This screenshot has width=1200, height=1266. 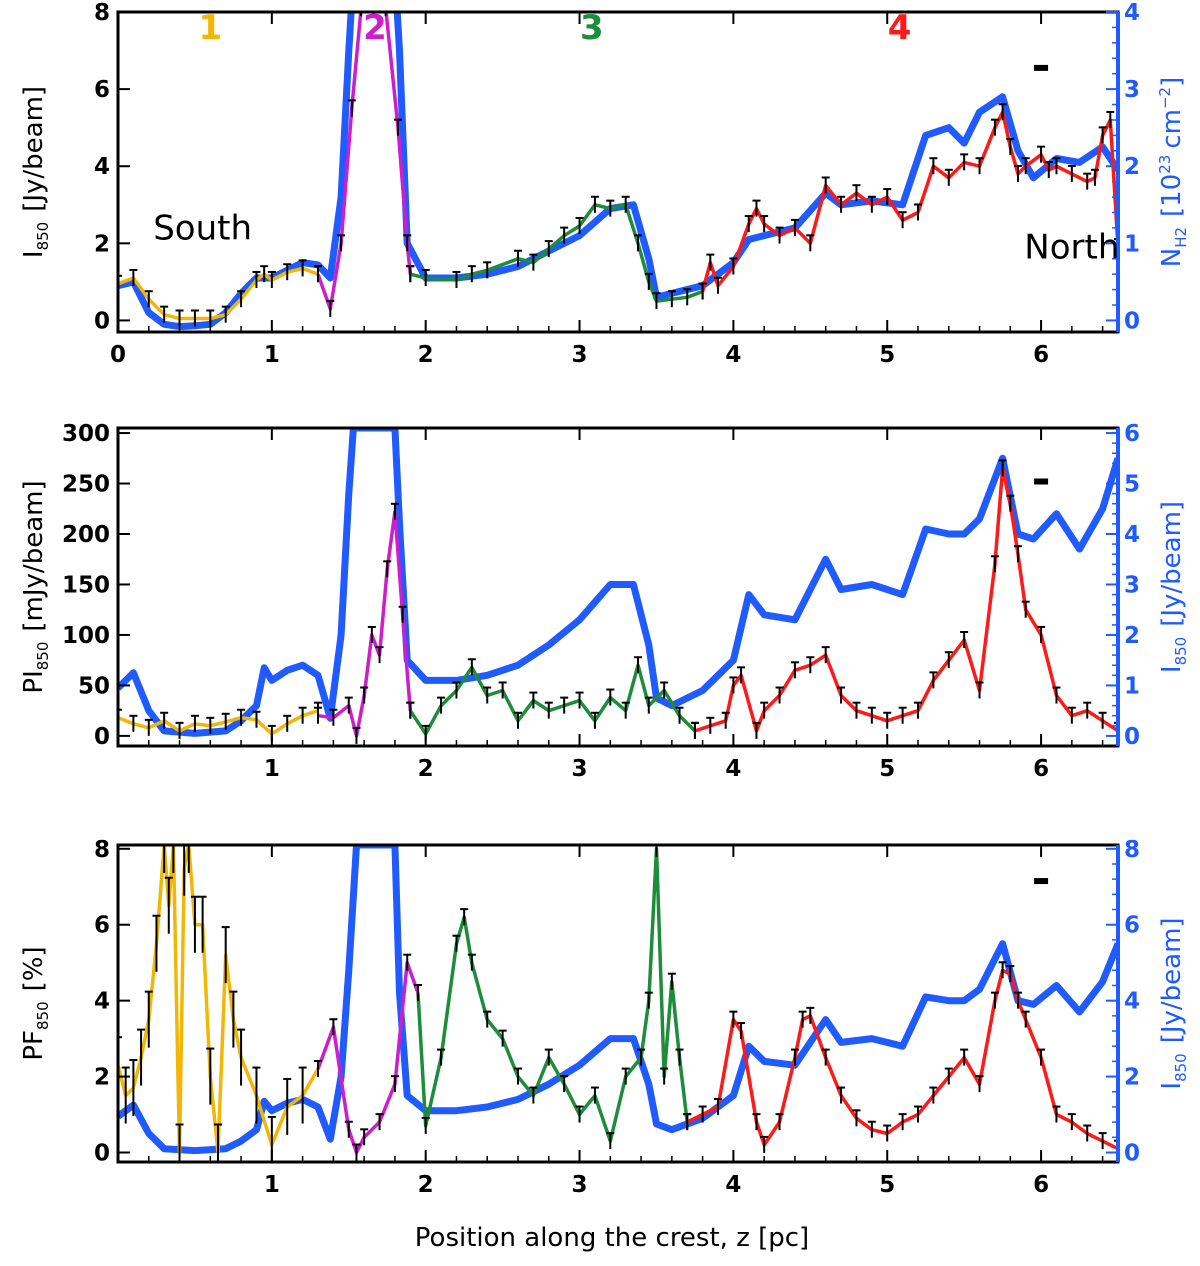 What do you see at coordinates (202, 228) in the screenshot?
I see `annotation-south: South` at bounding box center [202, 228].